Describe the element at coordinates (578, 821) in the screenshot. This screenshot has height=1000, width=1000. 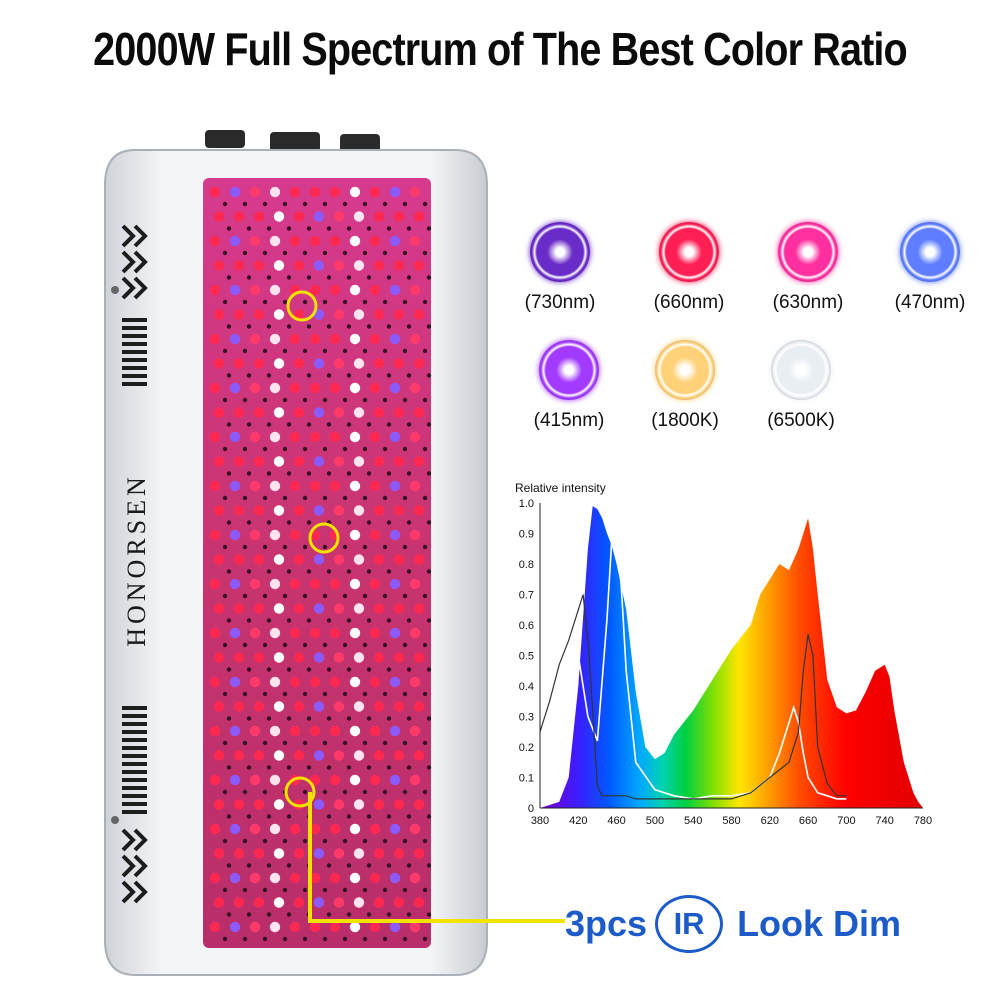
I see `x-tick-label: 420` at that location.